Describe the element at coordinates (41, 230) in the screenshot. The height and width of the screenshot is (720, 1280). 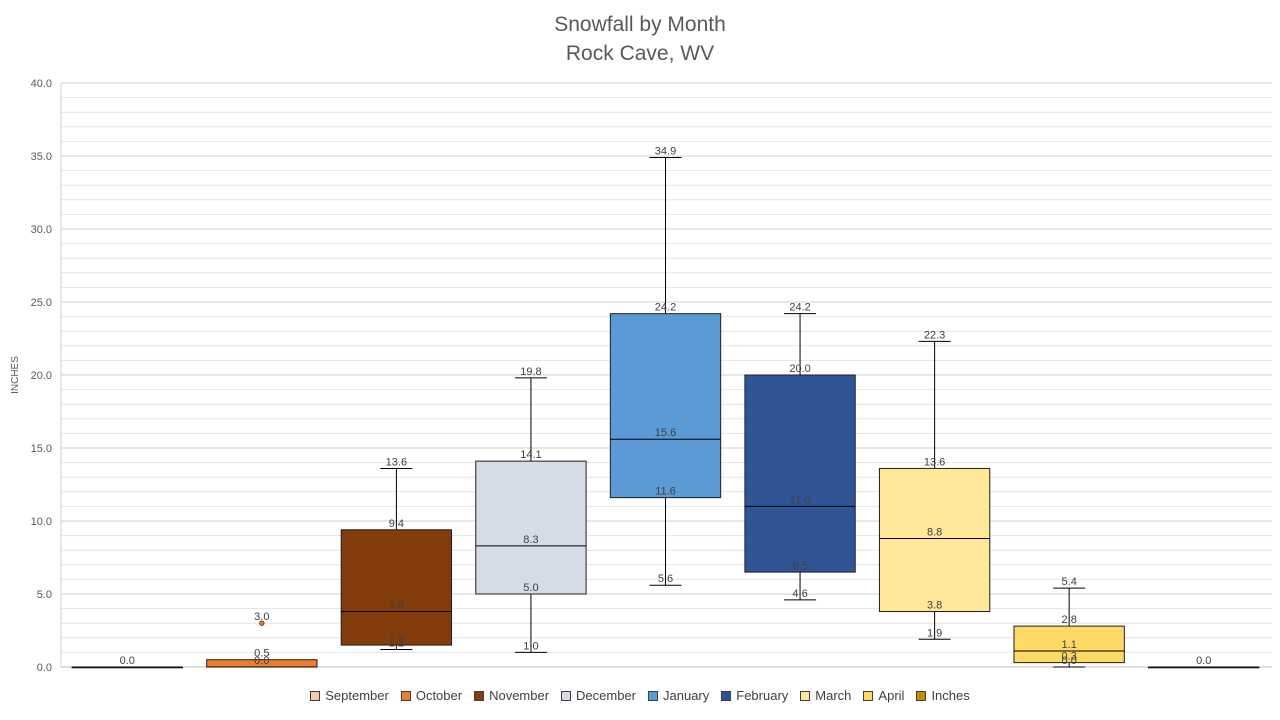
I see `y-tick-label: 30.0` at that location.